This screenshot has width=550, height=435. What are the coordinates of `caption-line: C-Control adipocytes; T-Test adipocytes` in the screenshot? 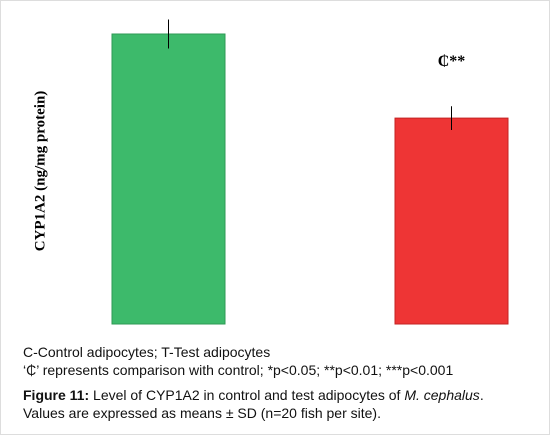 It's located at (147, 352).